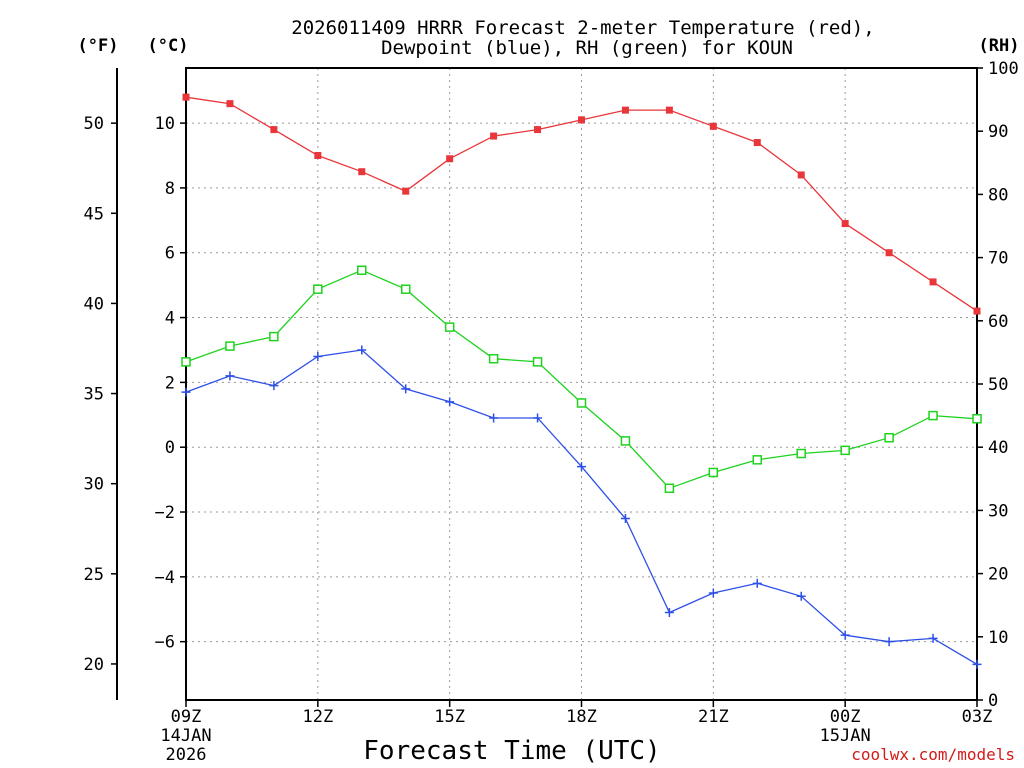  I want to click on celsius-tick-label: −6, so click(165, 643).